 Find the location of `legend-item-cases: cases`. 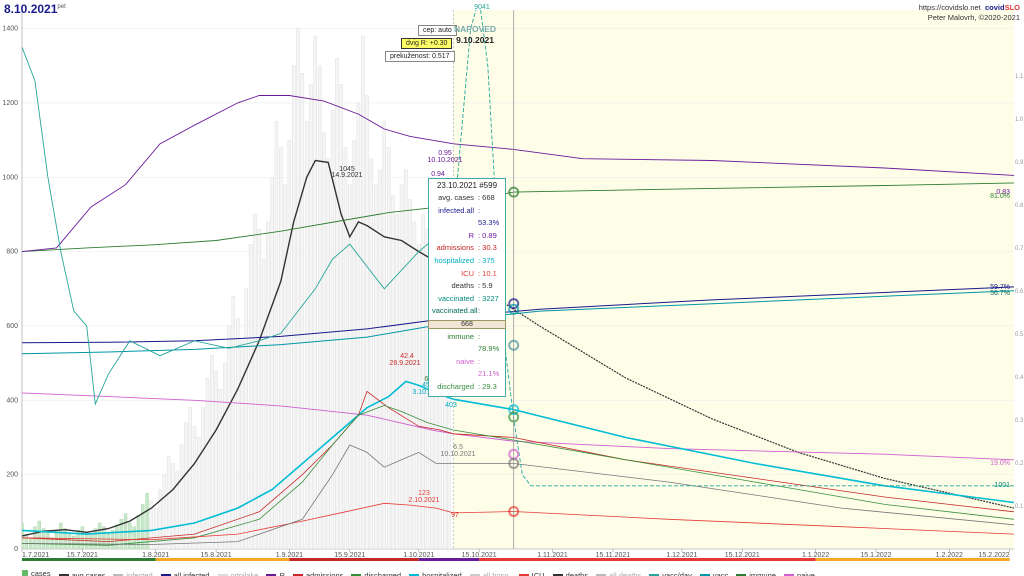

legend-item-cases: cases is located at coordinates (36, 572).